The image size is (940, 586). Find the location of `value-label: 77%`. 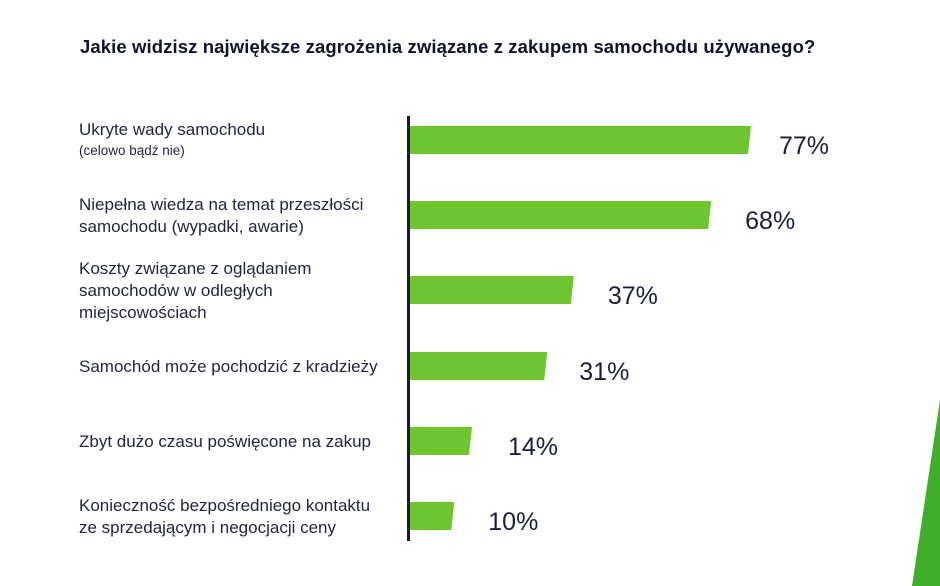

value-label: 77% is located at coordinates (804, 146).